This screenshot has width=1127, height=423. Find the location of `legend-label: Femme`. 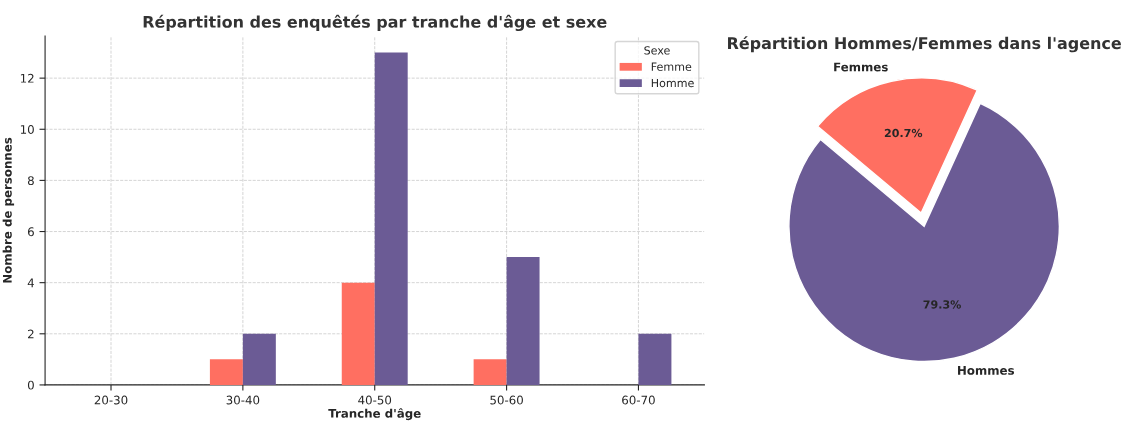

legend-label: Femme is located at coordinates (671, 66).